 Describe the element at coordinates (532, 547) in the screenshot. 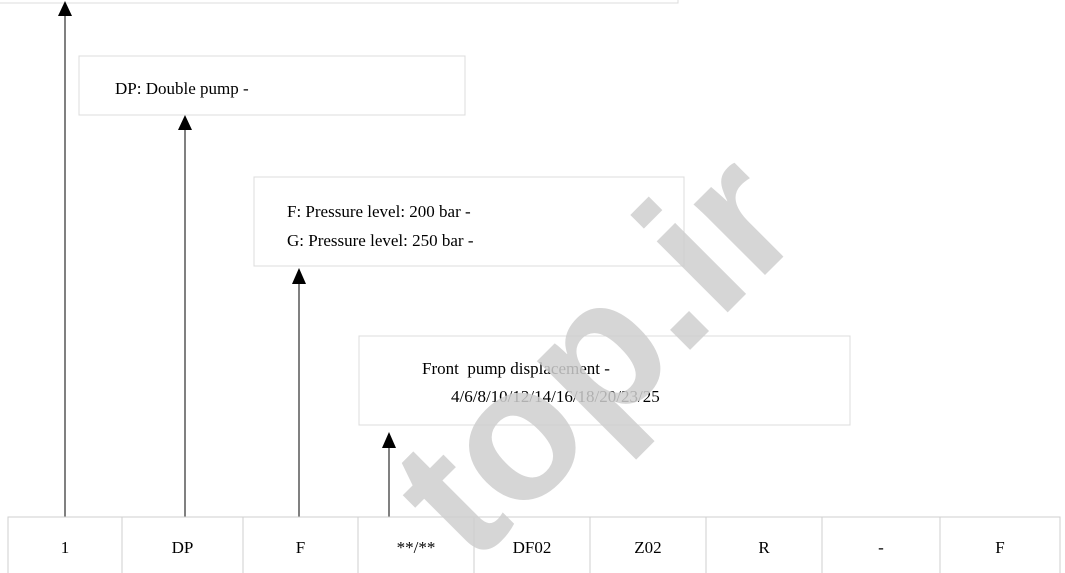

I see `cell-text: DF02` at that location.